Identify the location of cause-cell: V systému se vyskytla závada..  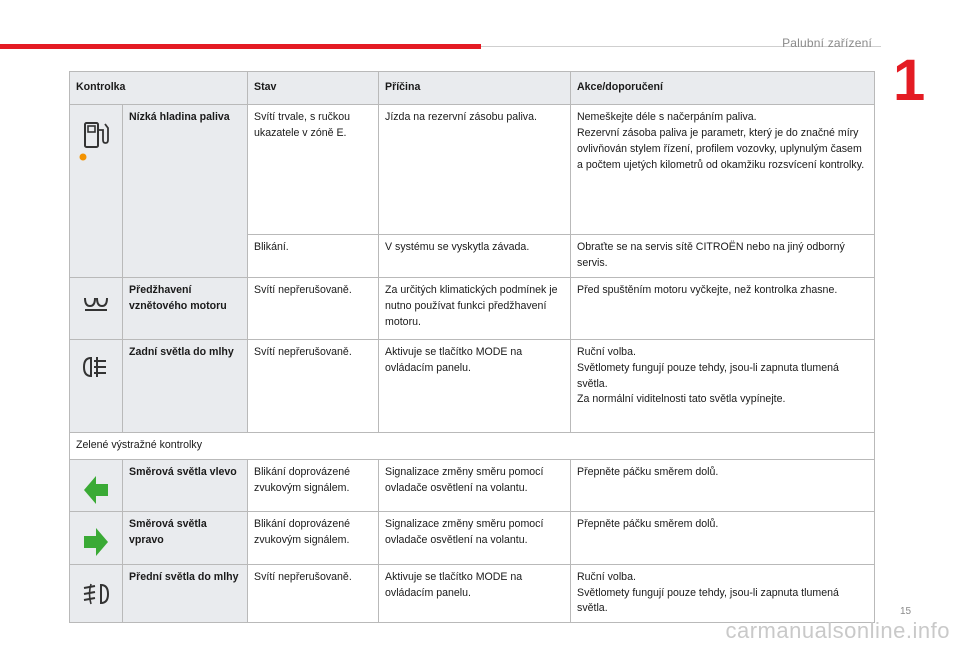
(475, 256).